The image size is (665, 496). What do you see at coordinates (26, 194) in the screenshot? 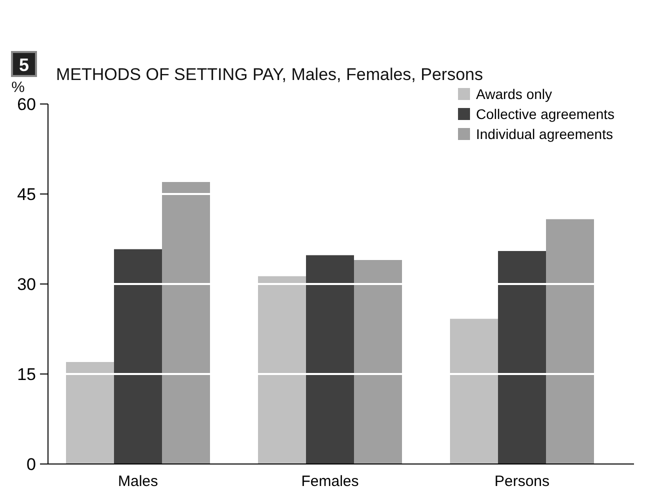
I see `y-tick-label: 45` at bounding box center [26, 194].